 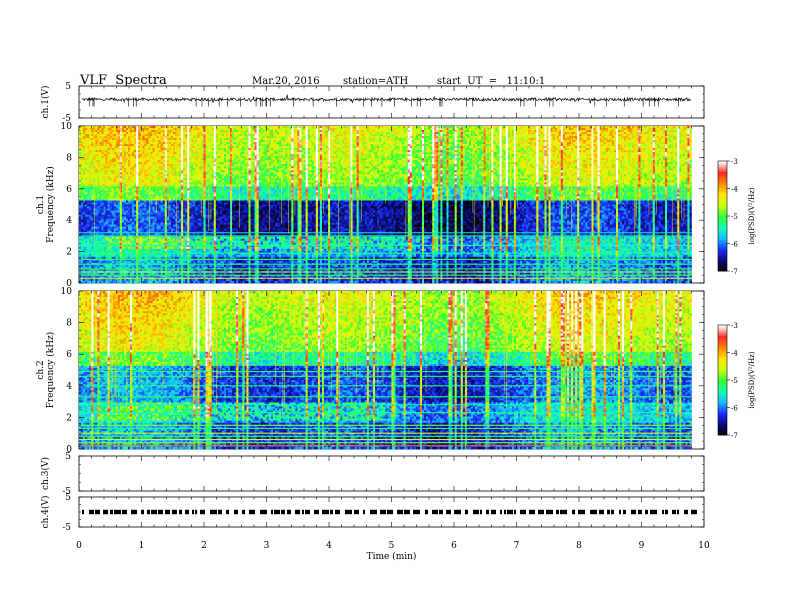 What do you see at coordinates (329, 546) in the screenshot?
I see `x-tick-label: 4` at bounding box center [329, 546].